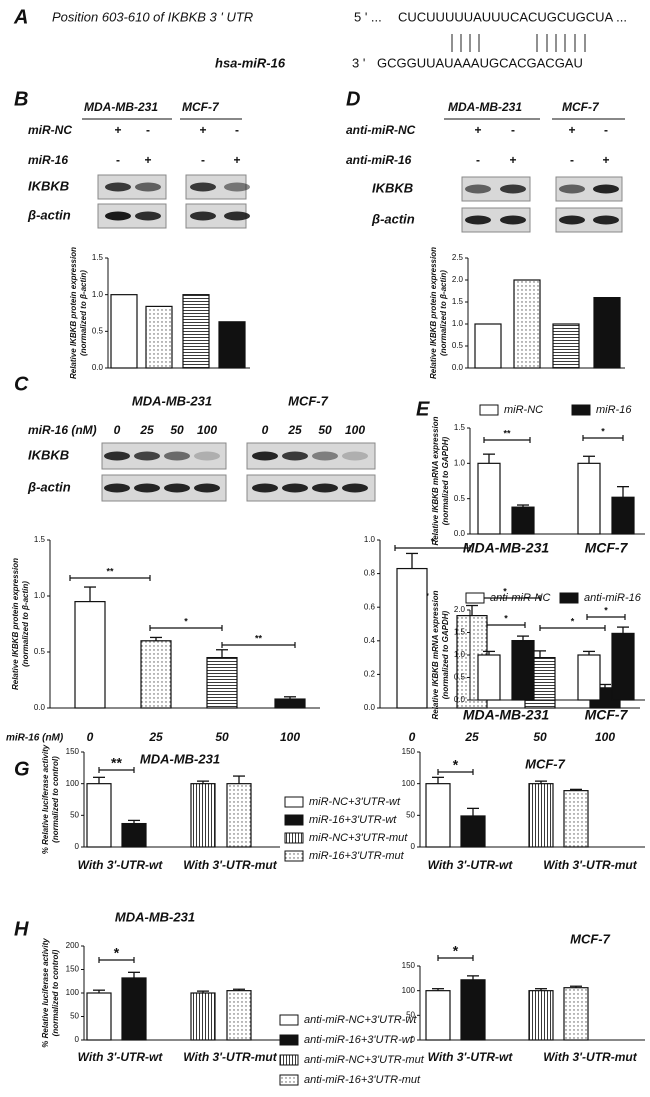 This screenshot has width=650, height=1097. What do you see at coordinates (590, 1057) in the screenshot?
I see `x-tick-label: With 3'-UTR-mut` at bounding box center [590, 1057].